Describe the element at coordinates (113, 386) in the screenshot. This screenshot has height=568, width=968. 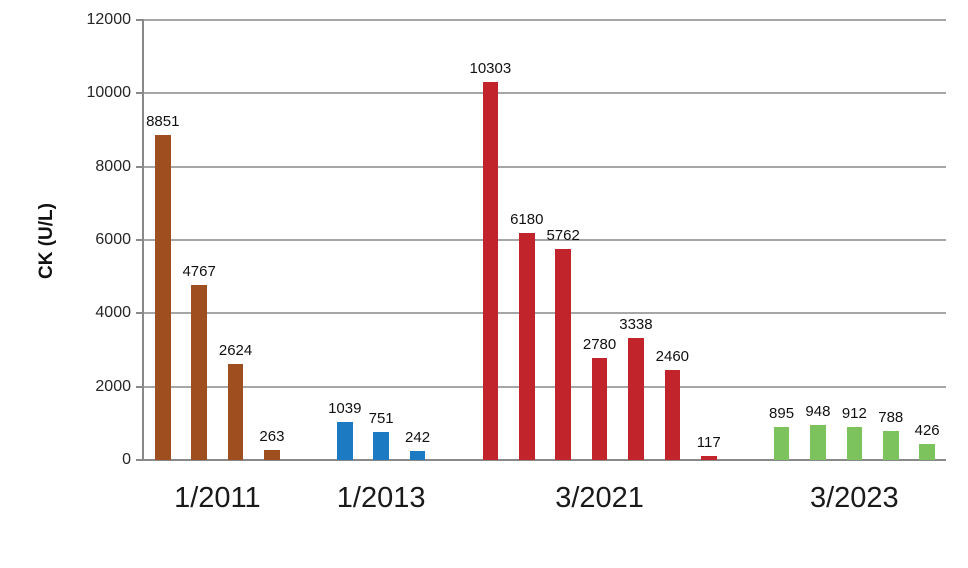
I see `y-axis-tick-label-2000: 2000` at that location.